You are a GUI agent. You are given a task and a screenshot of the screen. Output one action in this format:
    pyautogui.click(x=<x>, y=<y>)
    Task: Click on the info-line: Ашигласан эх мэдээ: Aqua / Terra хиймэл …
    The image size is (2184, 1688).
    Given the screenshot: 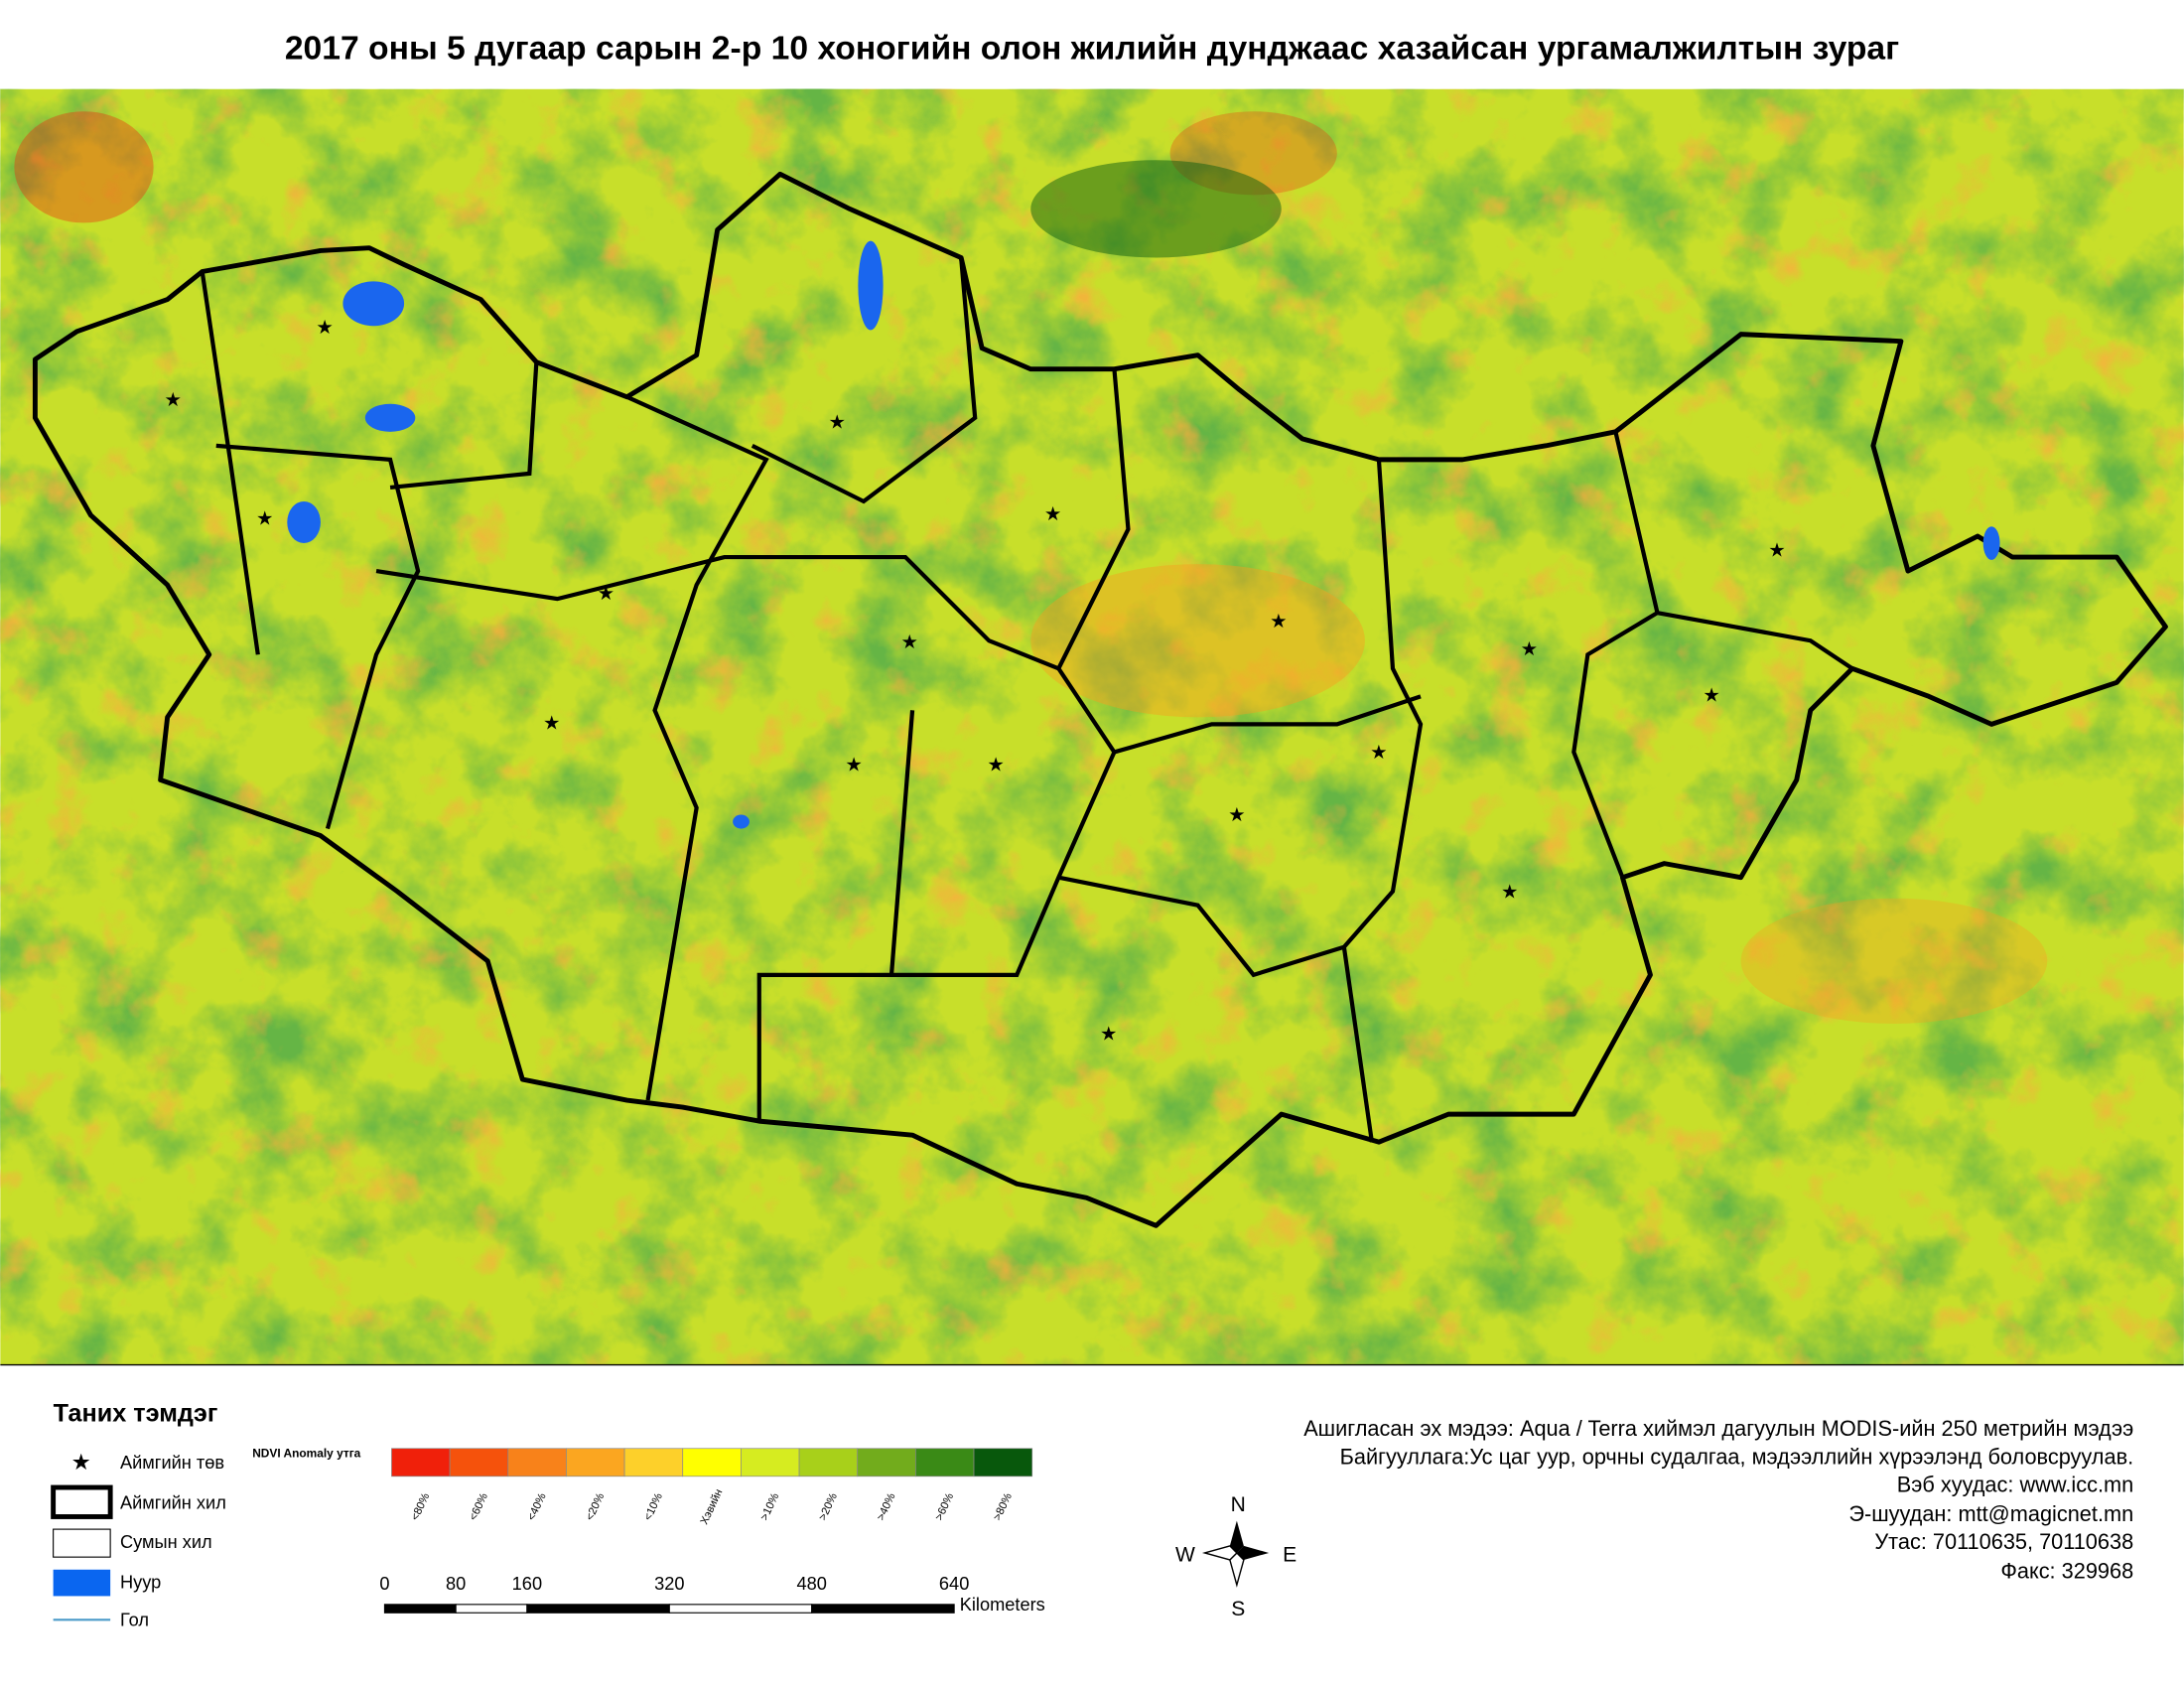 What is the action you would take?
    pyautogui.click(x=1718, y=1428)
    